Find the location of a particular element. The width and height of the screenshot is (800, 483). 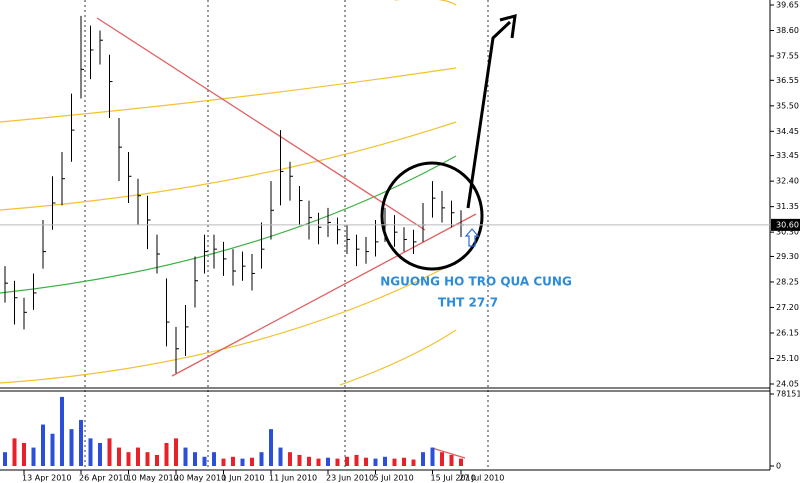

y-tick-label: 32.40 is located at coordinates (787, 181).